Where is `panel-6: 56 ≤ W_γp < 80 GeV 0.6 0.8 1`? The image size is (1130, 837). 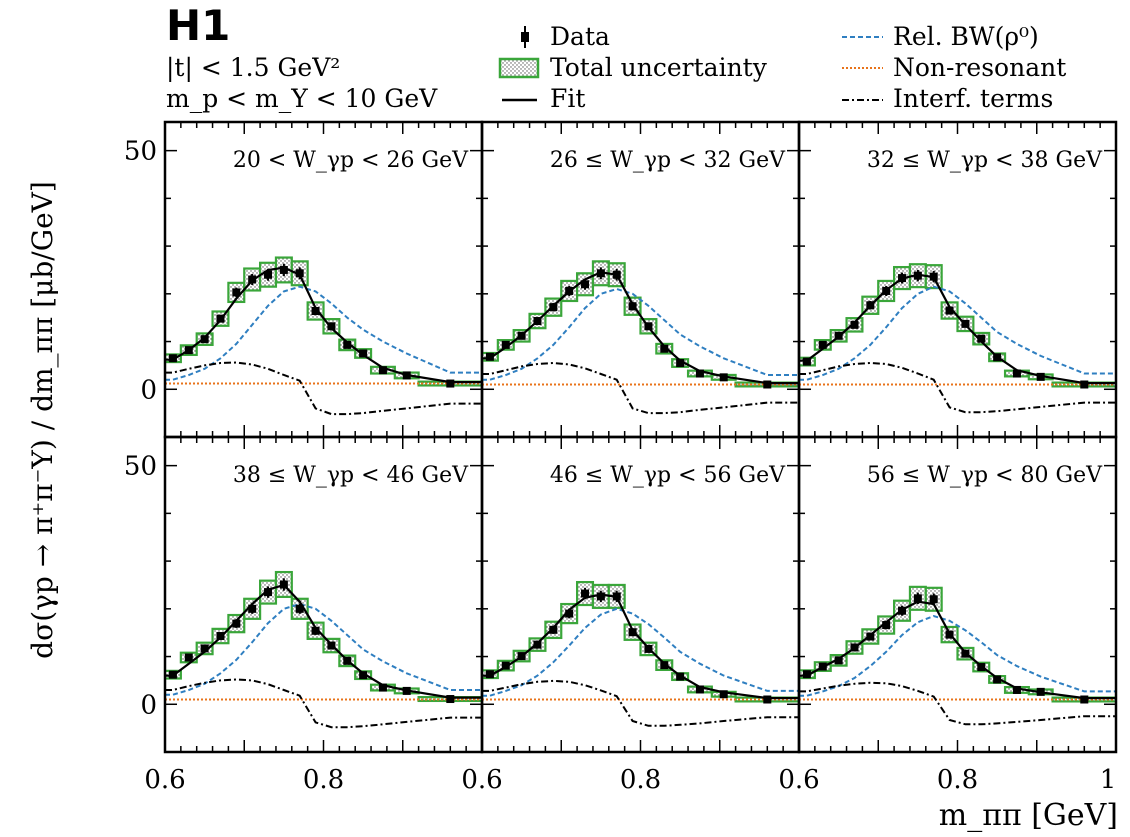
panel-6: 56 ≤ W_γp < 80 GeV 0.6 0.8 1 is located at coordinates (948, 615).